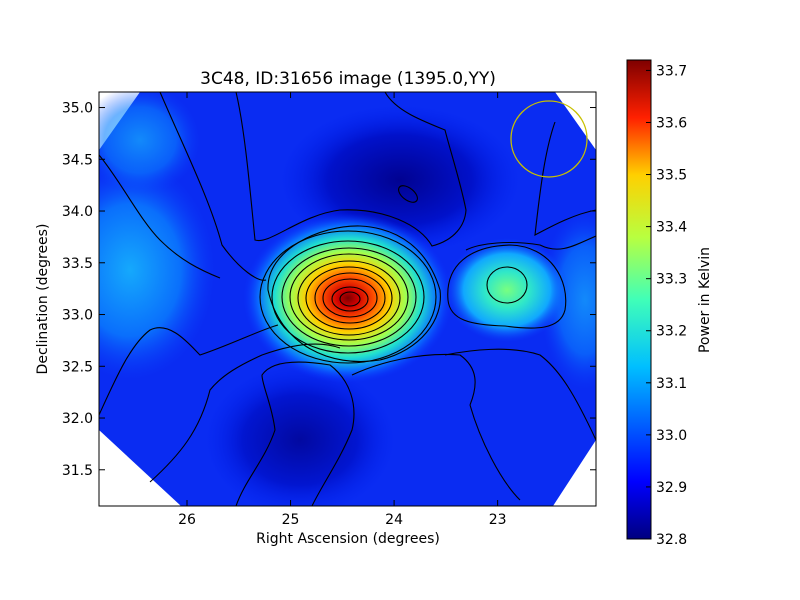 Image resolution: width=800 pixels, height=600 pixels. What do you see at coordinates (520, 394) in the screenshot?
I see `contour-right-lower` at bounding box center [520, 394].